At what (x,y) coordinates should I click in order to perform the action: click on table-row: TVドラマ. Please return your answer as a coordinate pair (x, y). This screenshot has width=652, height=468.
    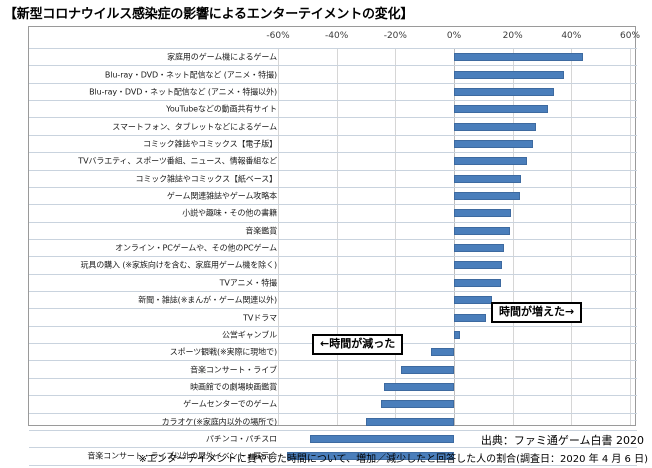
    Looking at the image, I should click on (333, 318).